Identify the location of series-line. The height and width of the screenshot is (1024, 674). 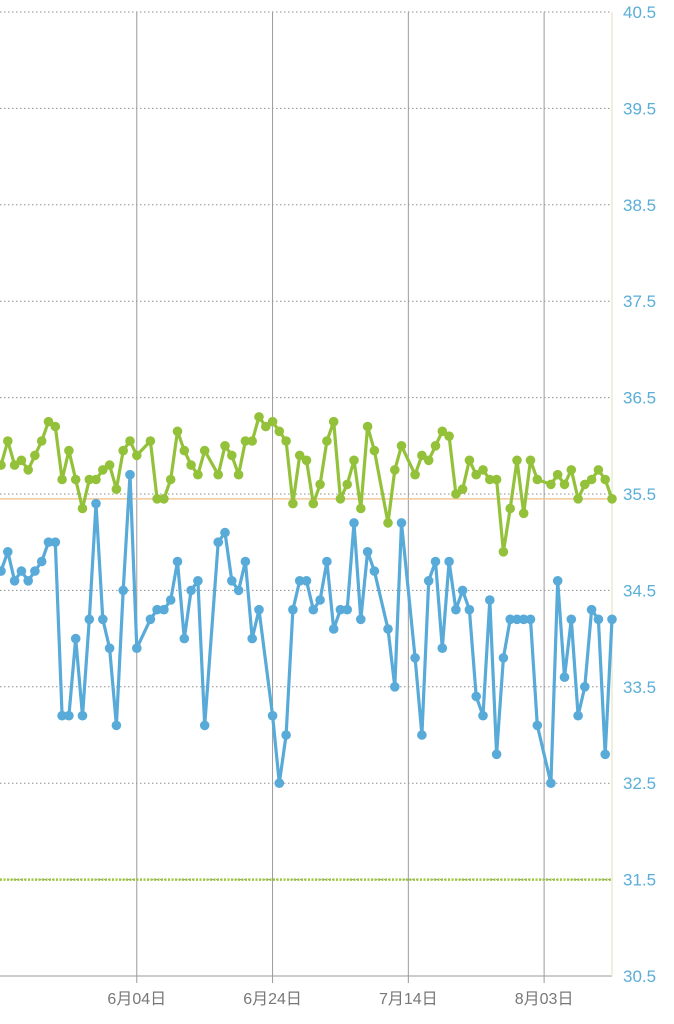
(307, 484).